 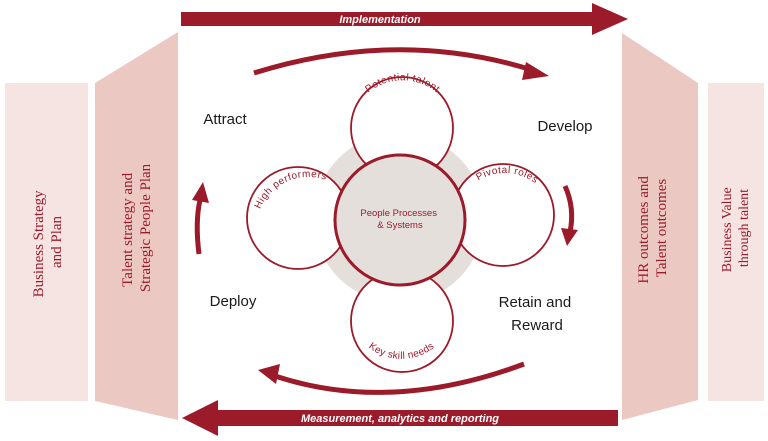 What do you see at coordinates (564, 126) in the screenshot?
I see `develop-label: Develop` at bounding box center [564, 126].